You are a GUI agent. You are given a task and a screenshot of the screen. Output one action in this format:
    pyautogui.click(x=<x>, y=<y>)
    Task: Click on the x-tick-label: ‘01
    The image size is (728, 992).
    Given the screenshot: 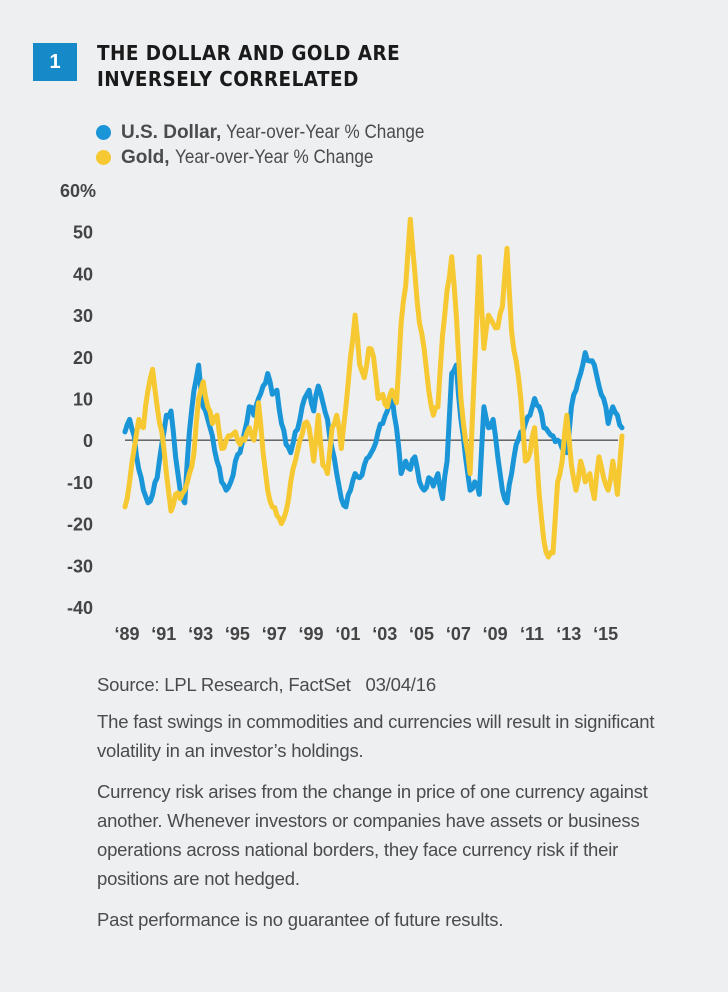 What is the action you would take?
    pyautogui.click(x=347, y=634)
    